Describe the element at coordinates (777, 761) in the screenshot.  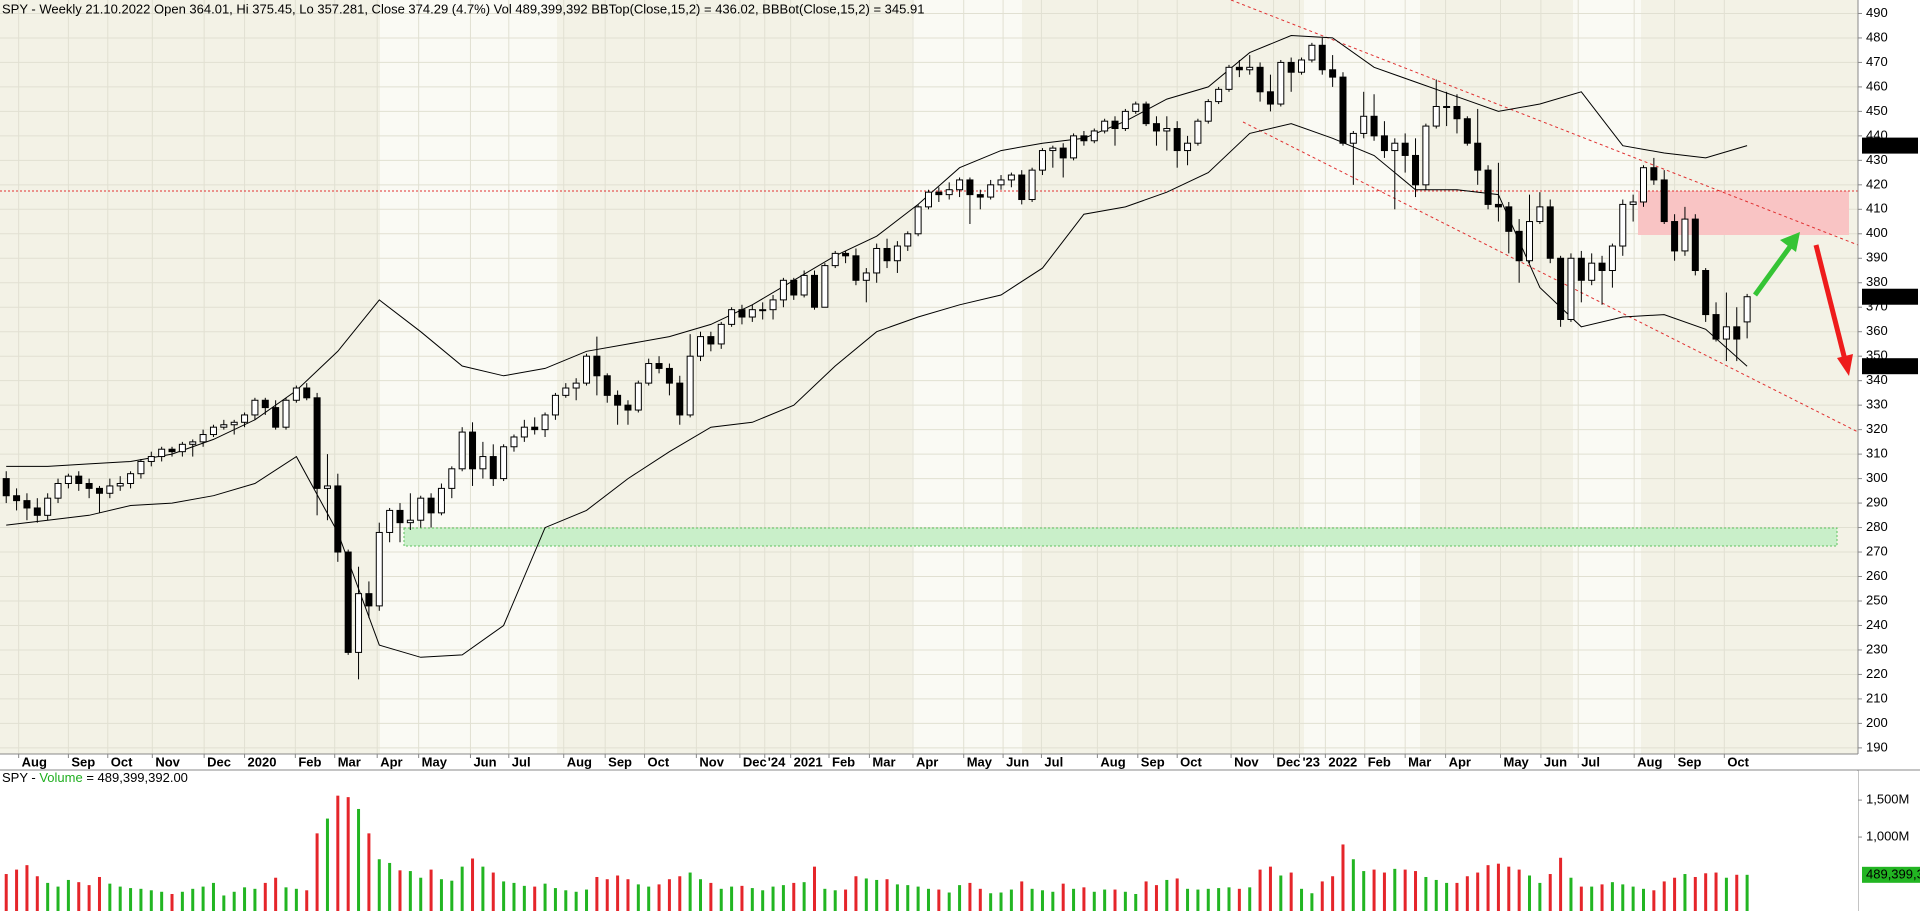
I see `x-tick-label: '24` at that location.